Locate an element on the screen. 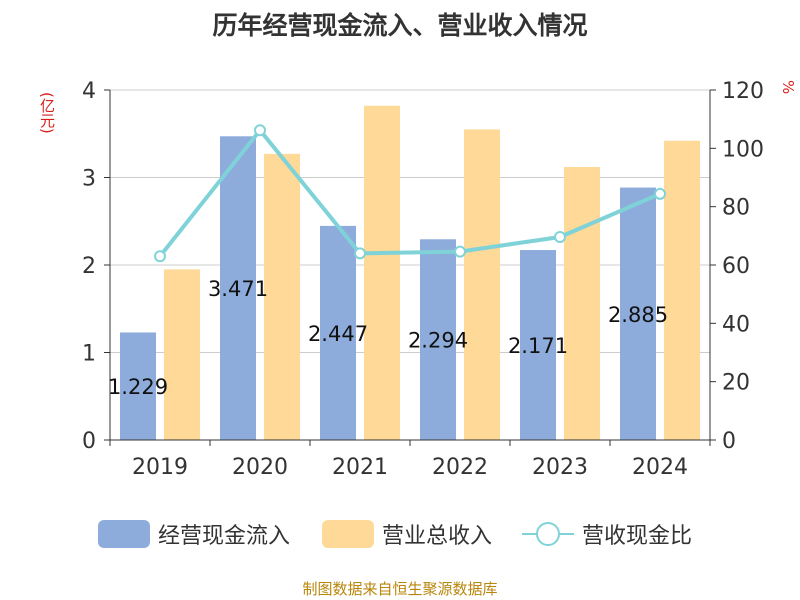 This screenshot has width=800, height=600. left-tick-label: 1 is located at coordinates (89, 354).